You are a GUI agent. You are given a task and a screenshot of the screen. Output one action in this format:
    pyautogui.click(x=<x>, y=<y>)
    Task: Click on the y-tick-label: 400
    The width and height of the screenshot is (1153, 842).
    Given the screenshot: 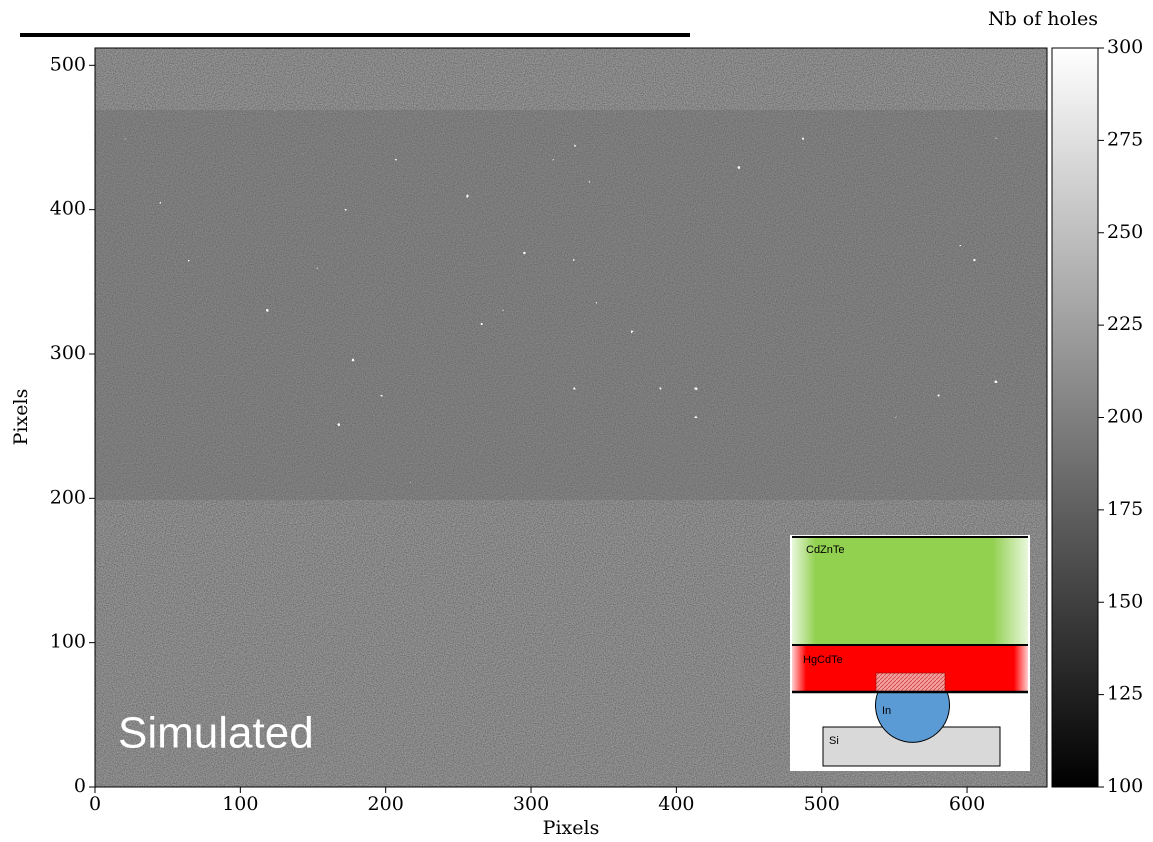 What is the action you would take?
    pyautogui.click(x=68, y=209)
    